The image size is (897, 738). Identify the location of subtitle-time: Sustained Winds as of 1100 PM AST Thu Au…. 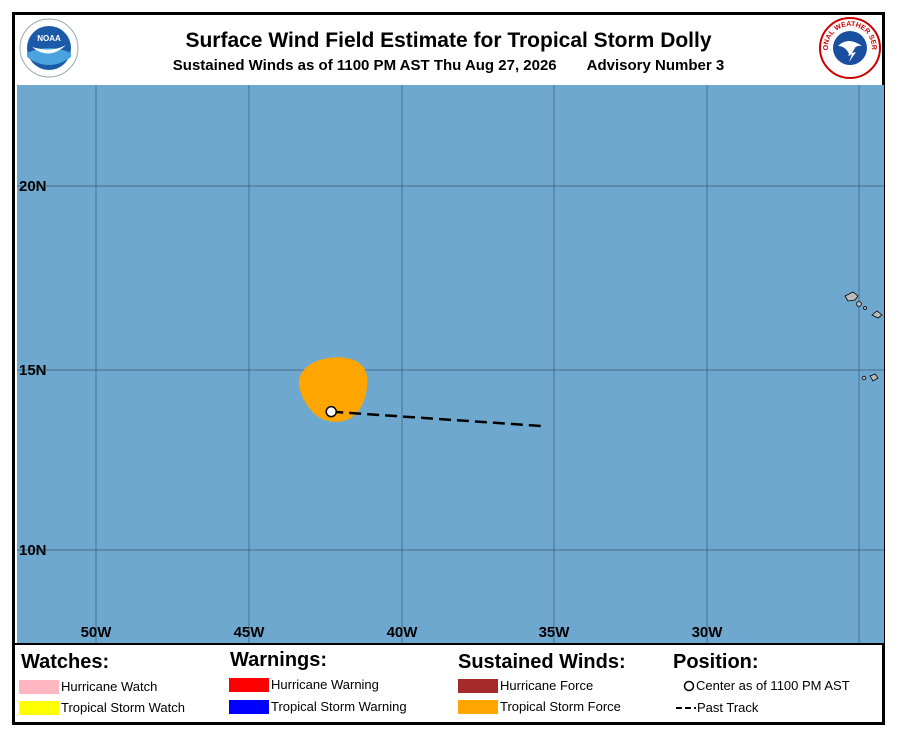
(364, 65).